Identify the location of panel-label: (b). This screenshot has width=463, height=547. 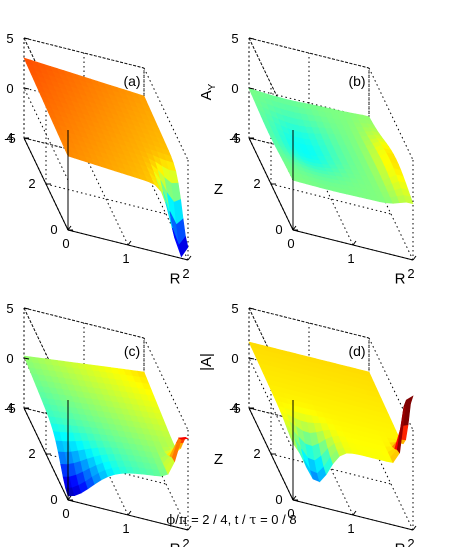
(356, 81).